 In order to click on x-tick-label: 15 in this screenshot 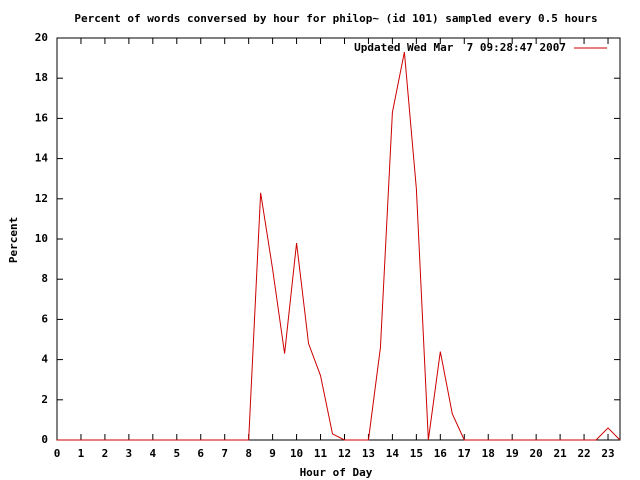, I will do `click(416, 453)`.